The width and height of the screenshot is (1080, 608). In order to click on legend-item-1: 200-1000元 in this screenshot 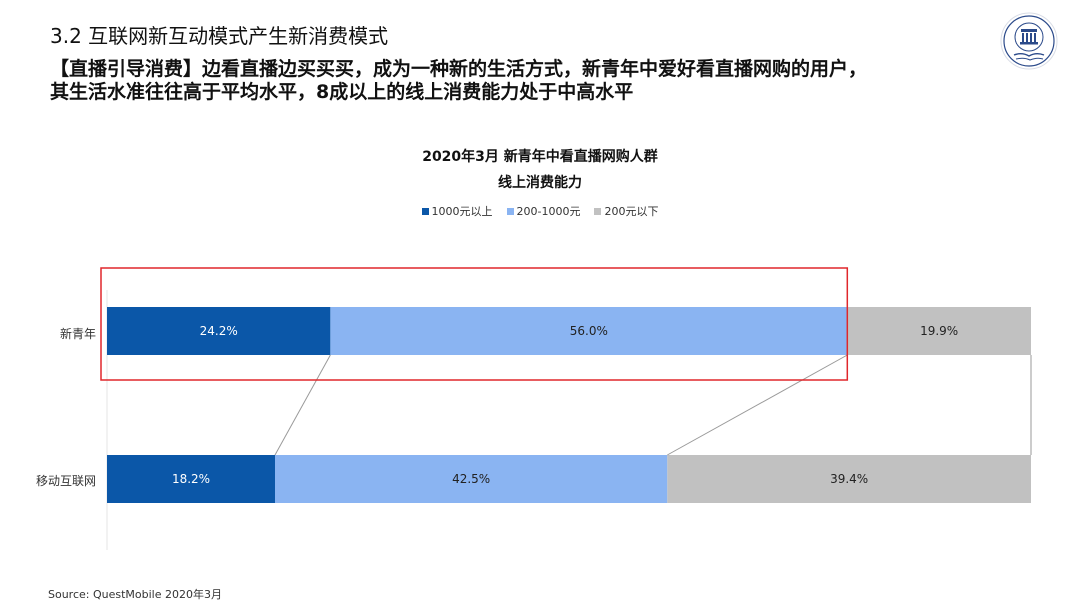, I will do `click(543, 211)`.